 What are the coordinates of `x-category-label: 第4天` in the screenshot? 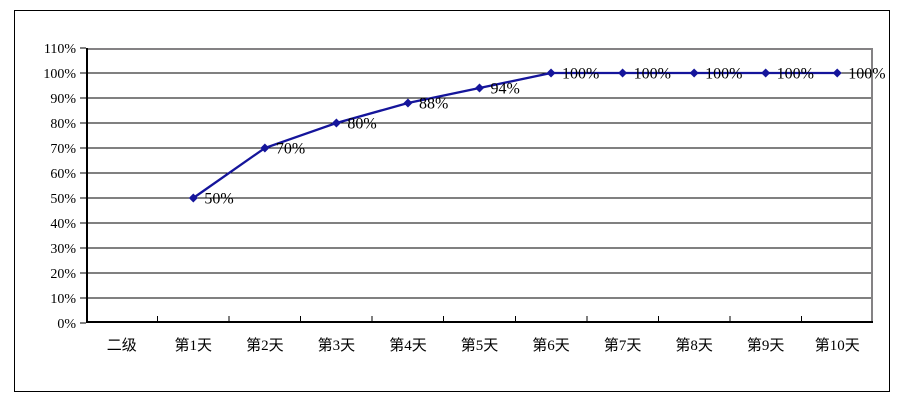 It's located at (408, 345).